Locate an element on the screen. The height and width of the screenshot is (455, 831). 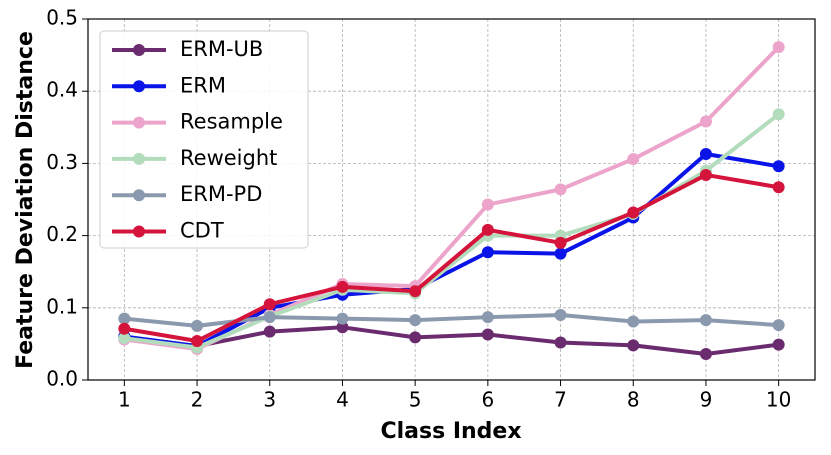
x-tick-label: 3 is located at coordinates (269, 400).